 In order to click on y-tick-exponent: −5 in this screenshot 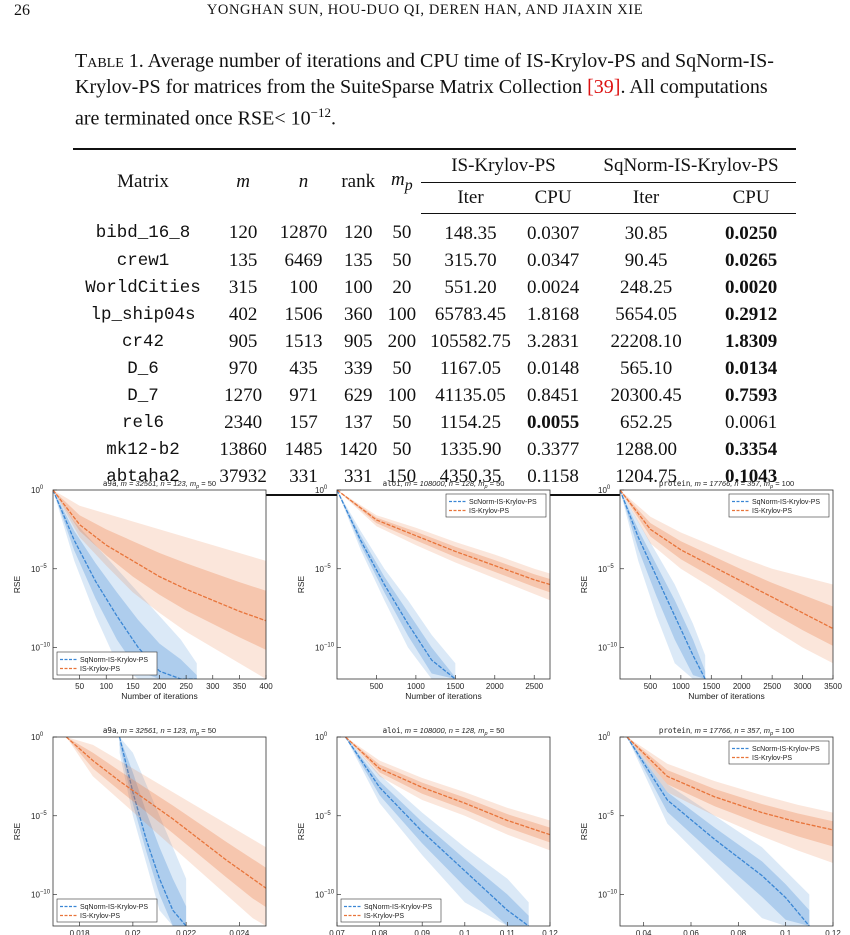, I will do `click(44, 814)`.